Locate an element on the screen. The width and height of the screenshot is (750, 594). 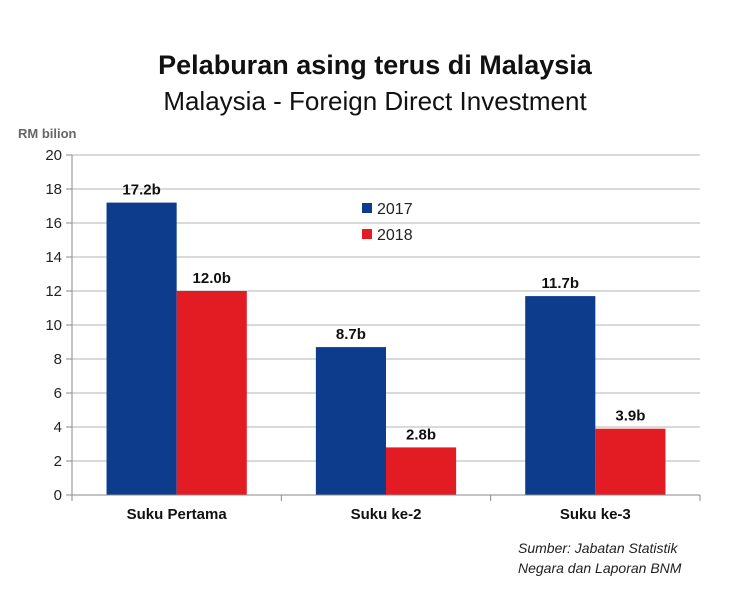
chart-title: Pelaburan asing terus di Malaysia is located at coordinates (375, 65).